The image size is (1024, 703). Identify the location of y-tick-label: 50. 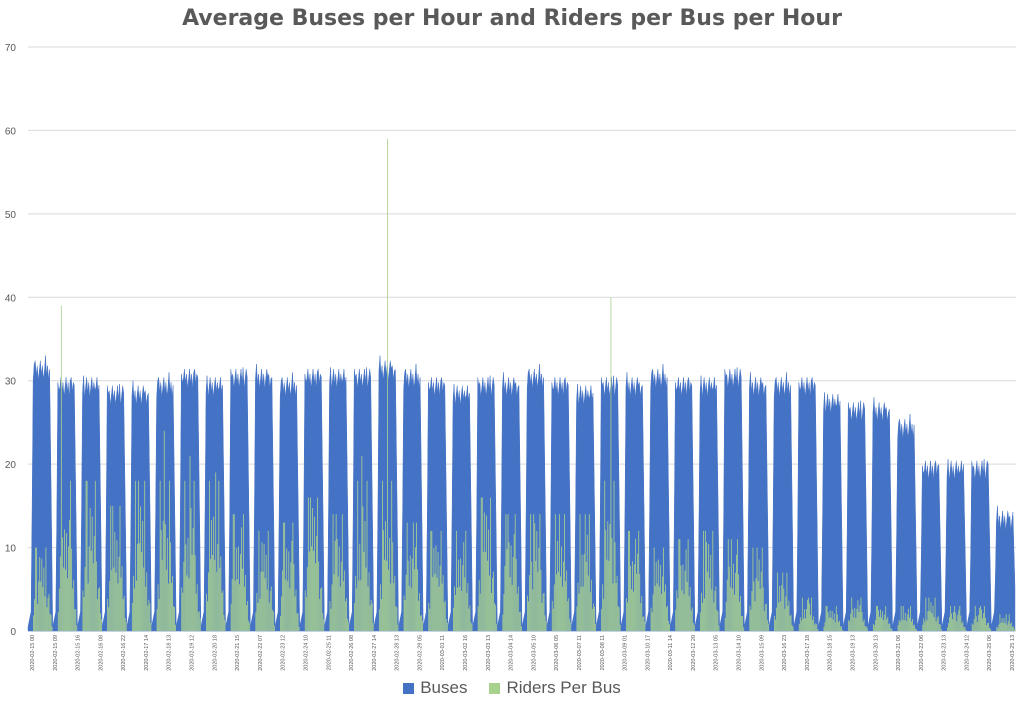
(11, 215).